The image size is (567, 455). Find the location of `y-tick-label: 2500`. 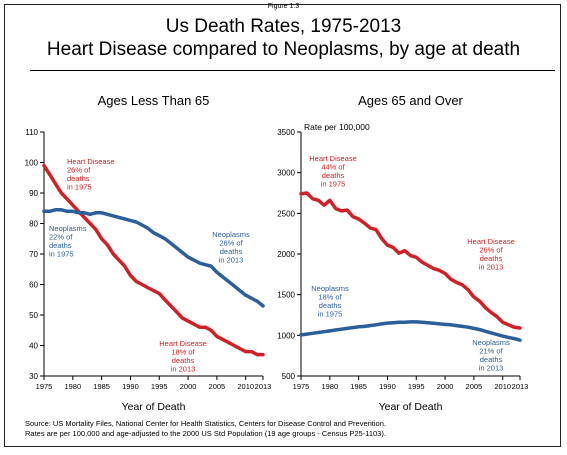

y-tick-label: 2500 is located at coordinates (286, 213).